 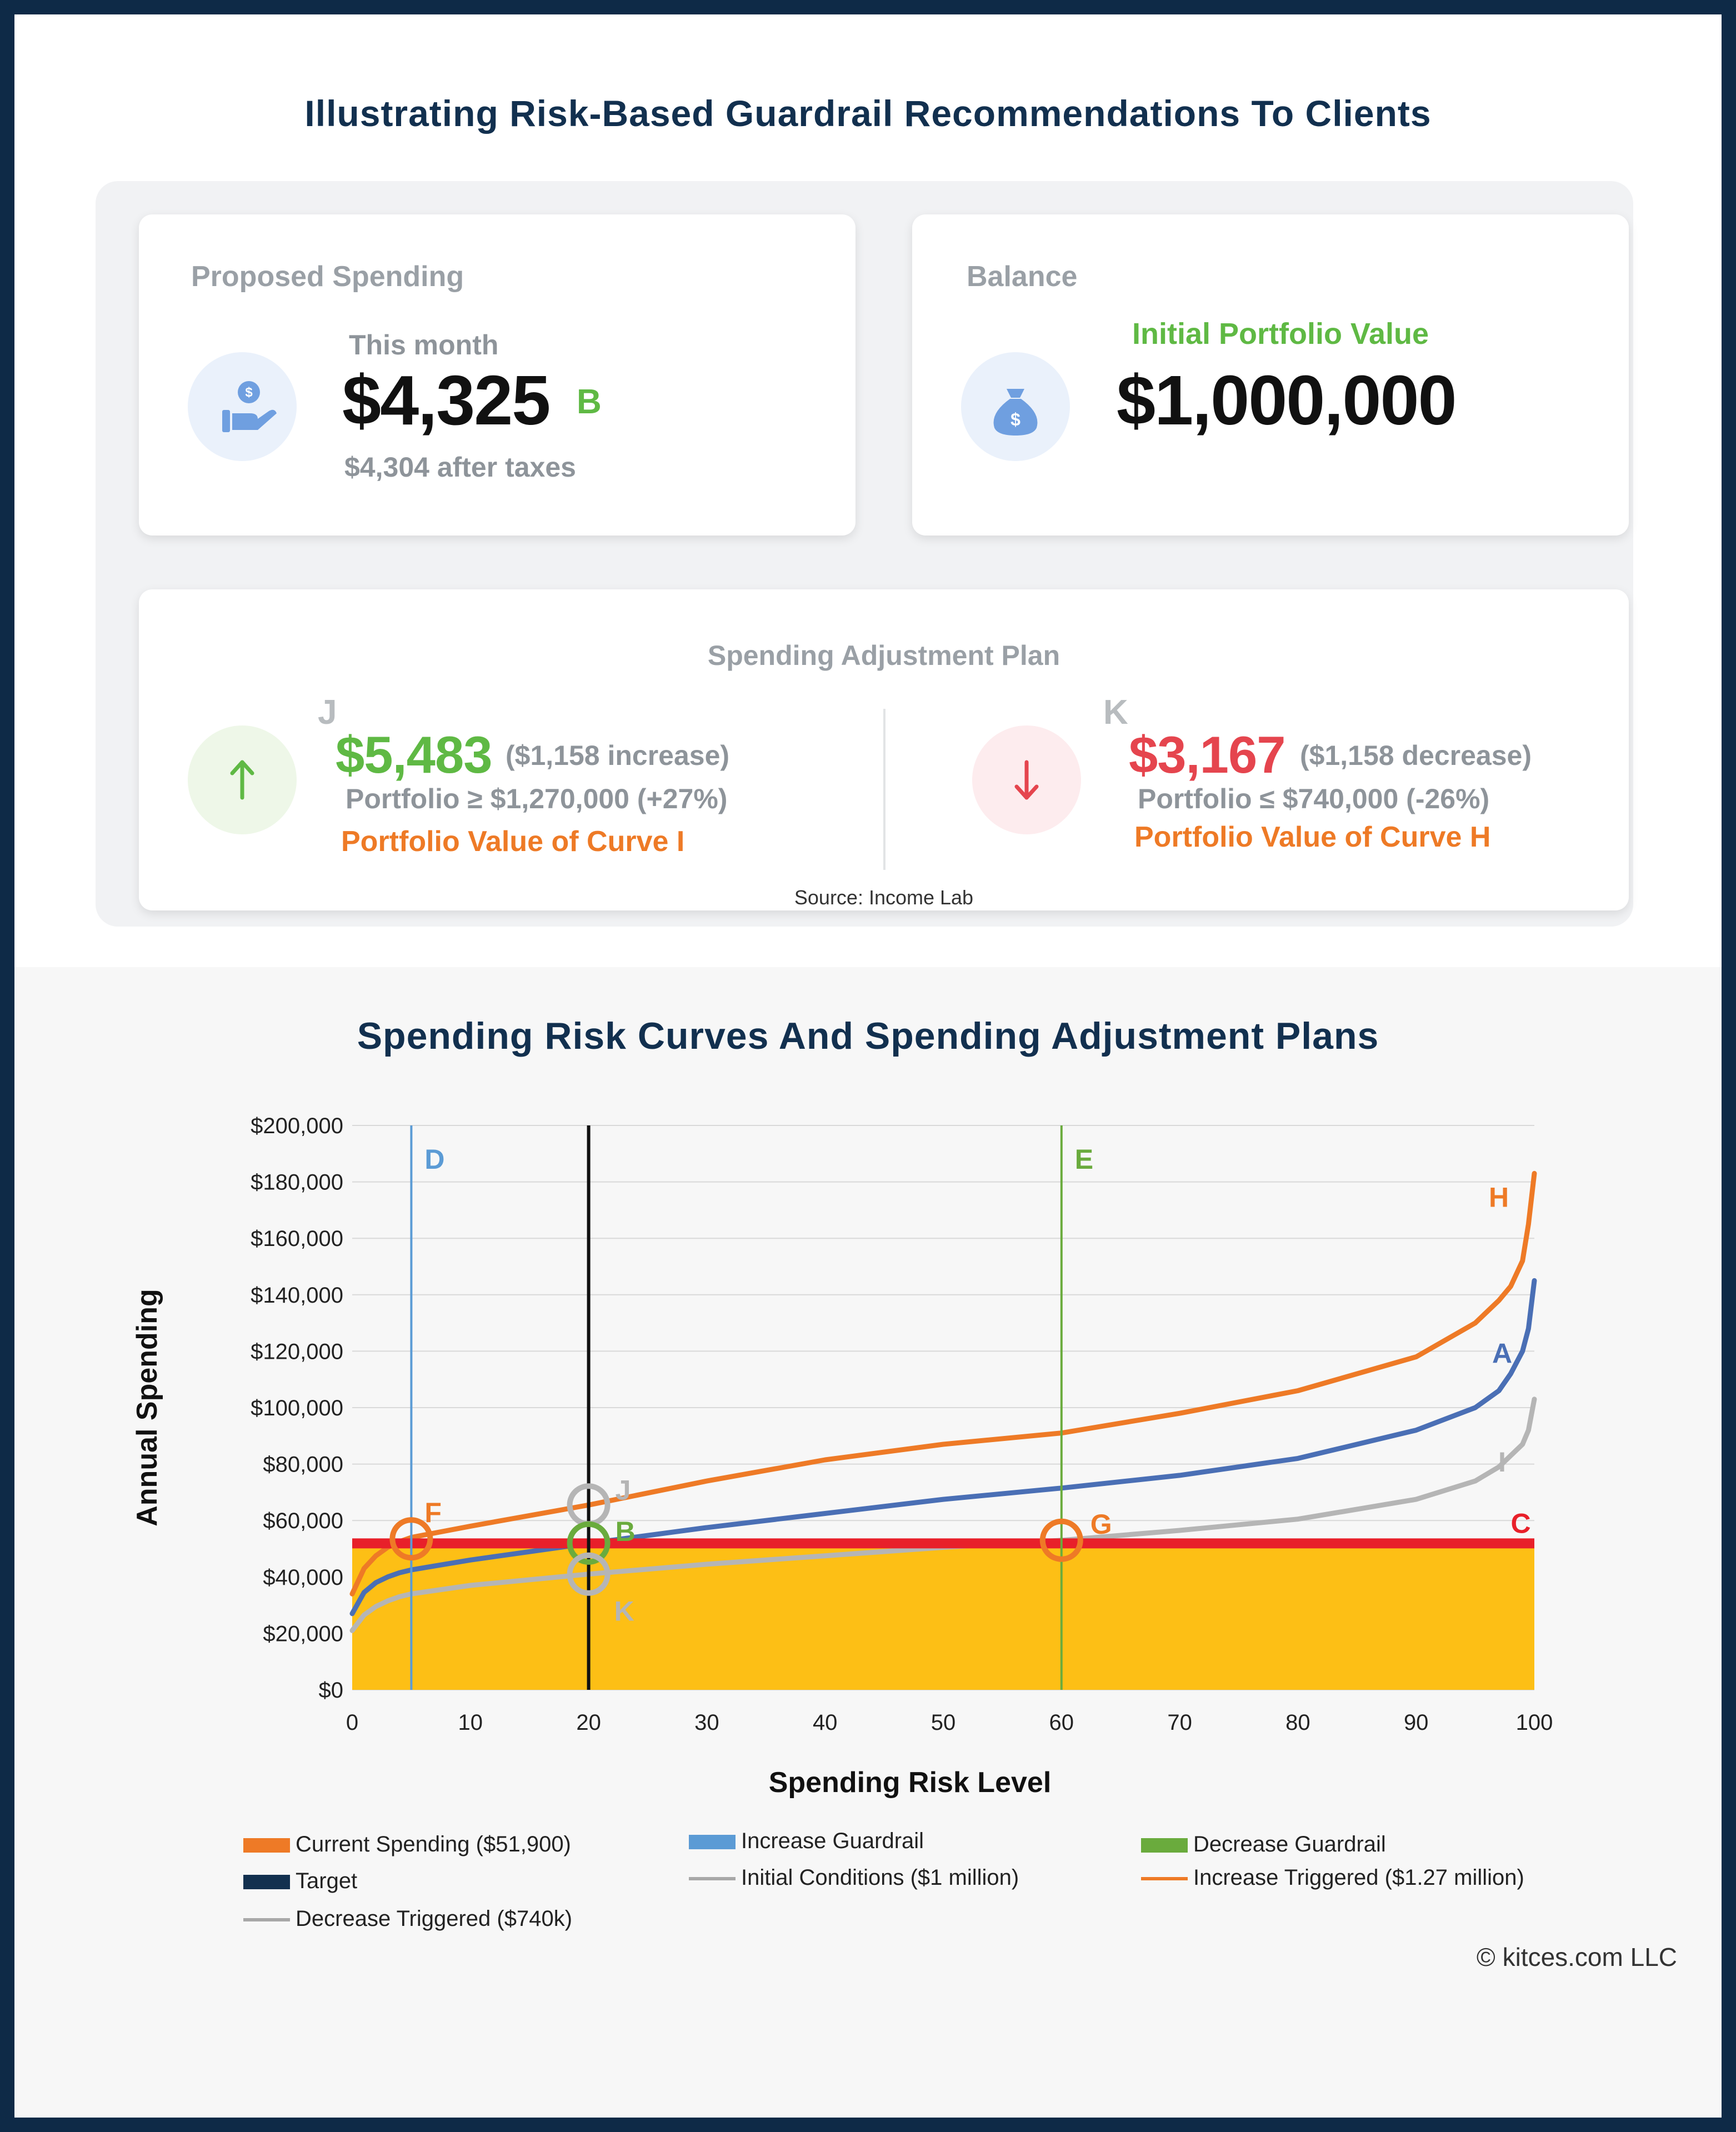 What do you see at coordinates (706, 1722) in the screenshot?
I see `x-tick-label: 30` at bounding box center [706, 1722].